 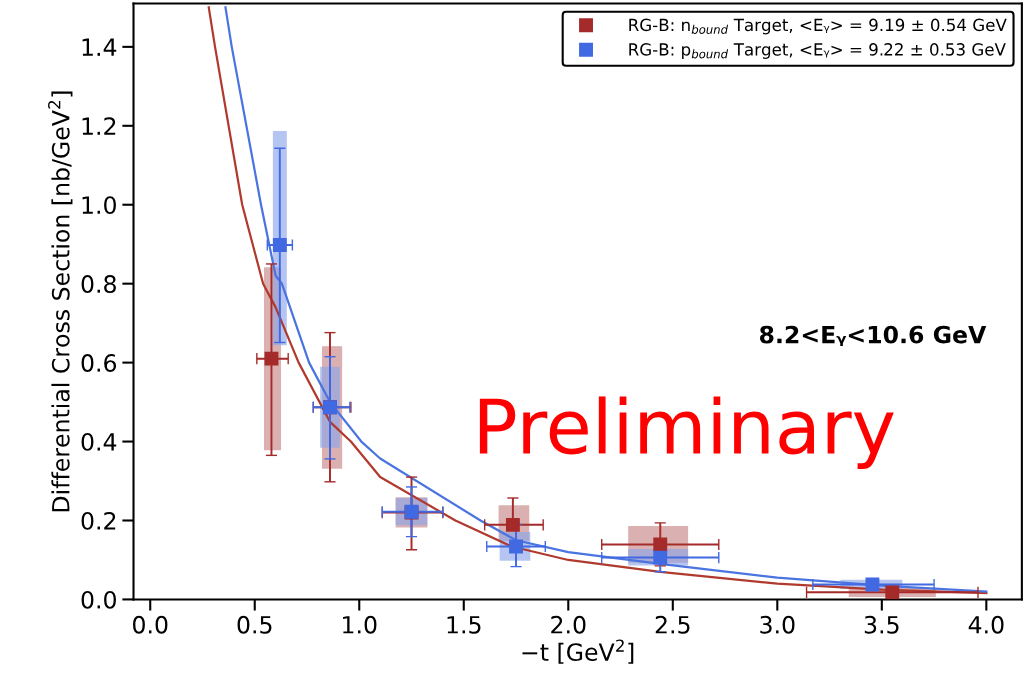 I want to click on x-tick-label: 2.0, so click(x=568, y=624).